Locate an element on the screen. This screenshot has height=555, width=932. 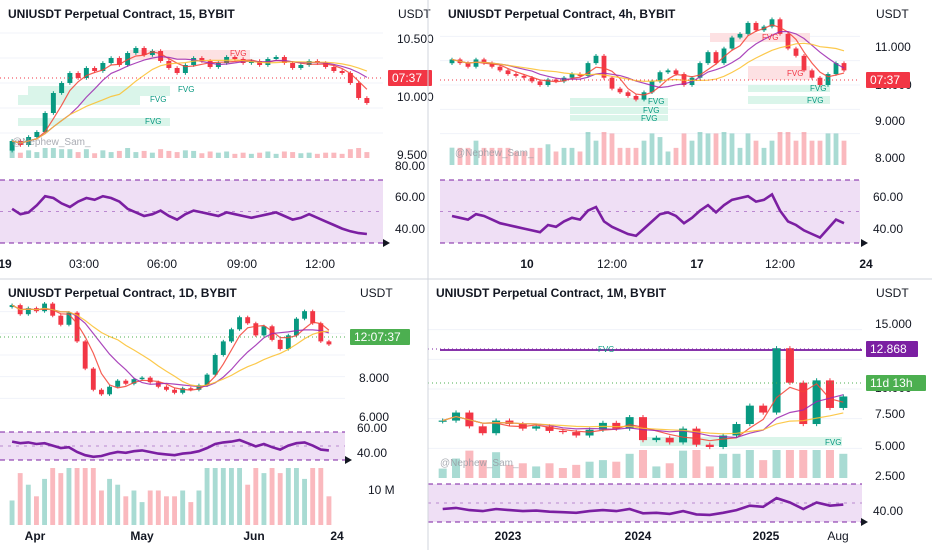
price-tick-label: 8.000 is located at coordinates (890, 158).